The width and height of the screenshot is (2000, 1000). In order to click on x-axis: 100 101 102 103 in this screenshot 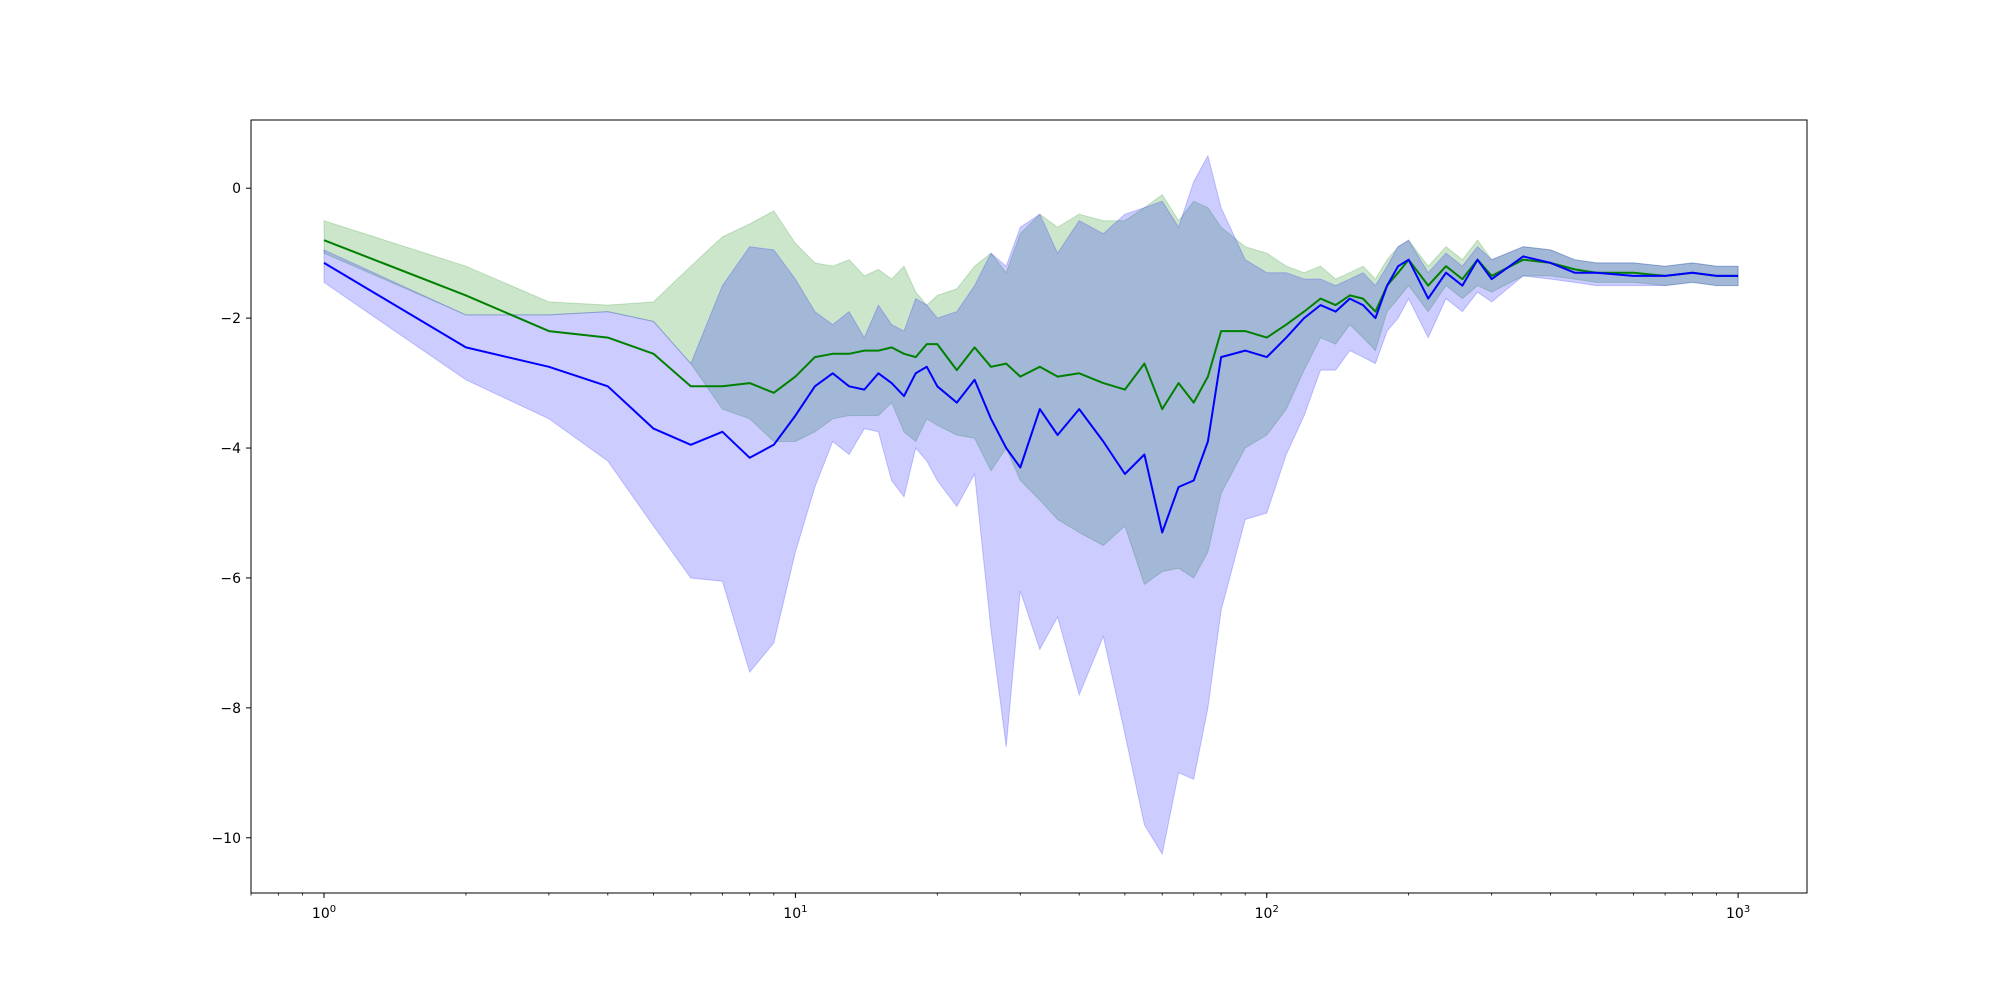, I will do `click(1000, 907)`.